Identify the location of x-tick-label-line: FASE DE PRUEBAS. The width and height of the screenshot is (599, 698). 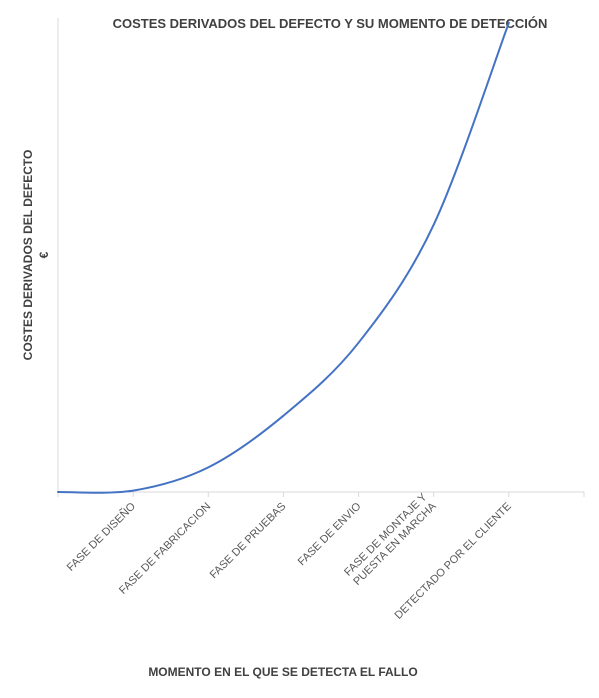
(248, 540).